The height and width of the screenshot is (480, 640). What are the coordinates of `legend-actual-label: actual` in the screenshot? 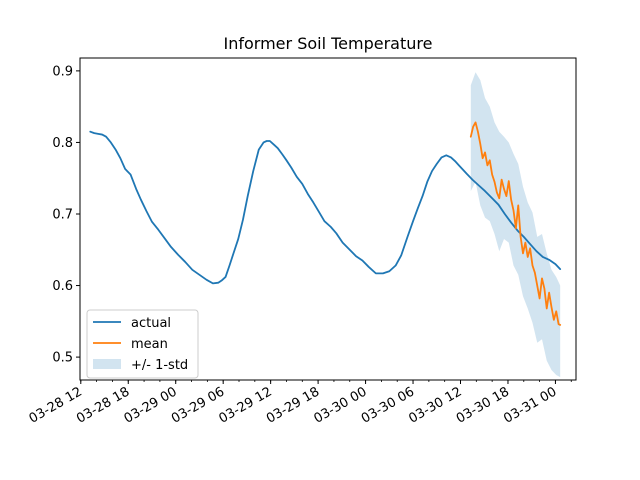 It's located at (151, 323).